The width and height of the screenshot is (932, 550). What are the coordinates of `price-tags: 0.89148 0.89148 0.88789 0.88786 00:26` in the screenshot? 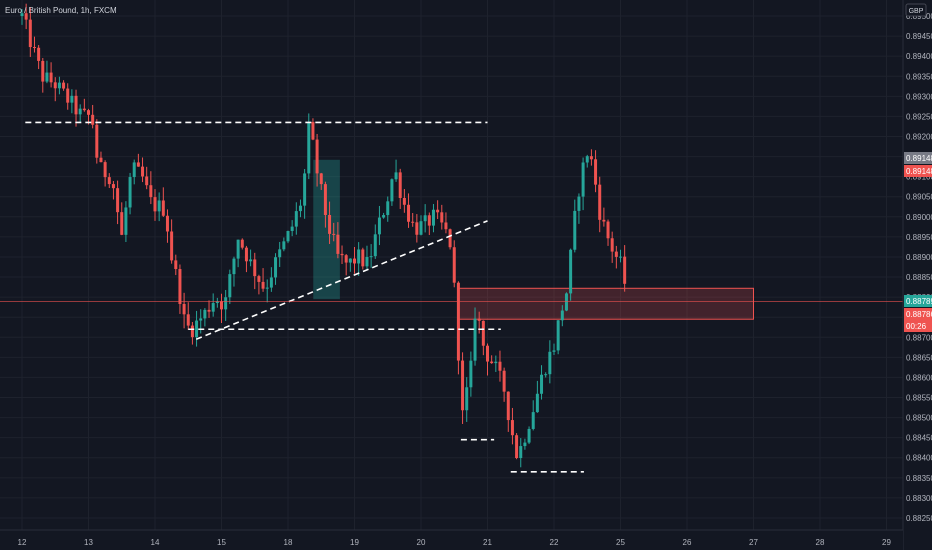 It's located at (918, 242).